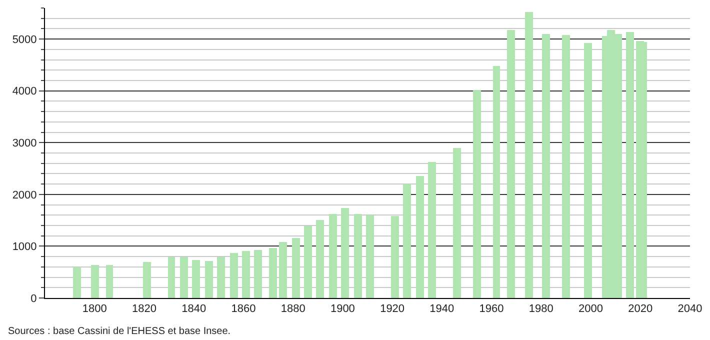 The image size is (710, 340). What do you see at coordinates (94, 309) in the screenshot?
I see `x-tick-label: 1800` at bounding box center [94, 309].